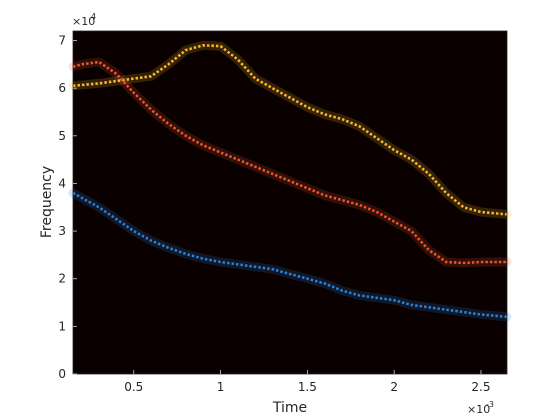  Describe the element at coordinates (62, 41) in the screenshot. I see `y-tick-label: 7` at that location.